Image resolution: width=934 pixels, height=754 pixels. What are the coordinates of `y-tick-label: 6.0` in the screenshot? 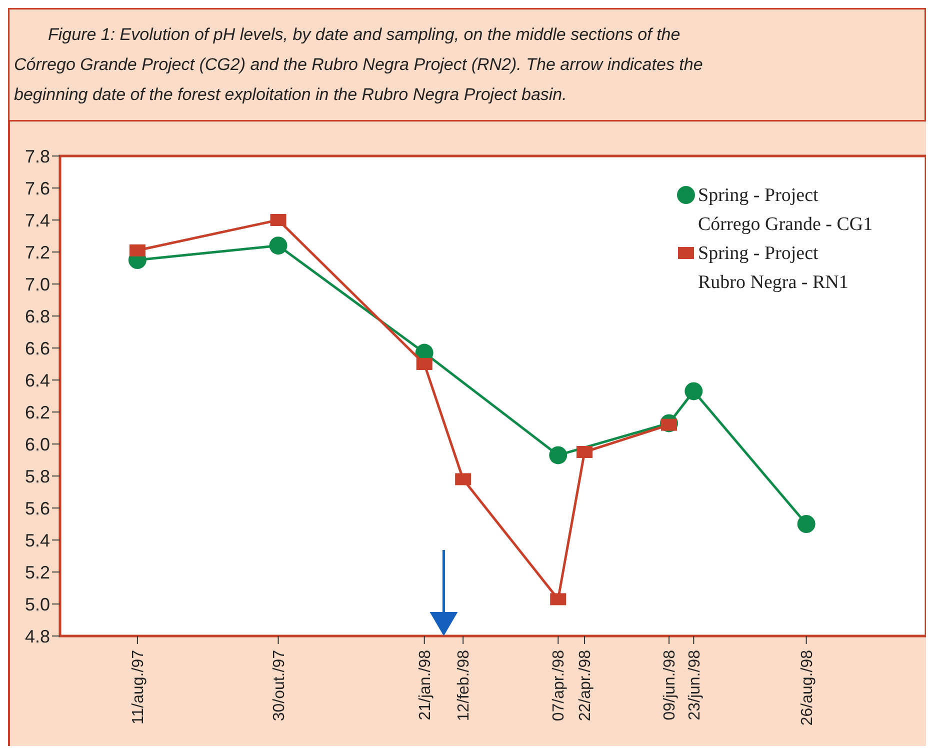 It's located at (37, 444).